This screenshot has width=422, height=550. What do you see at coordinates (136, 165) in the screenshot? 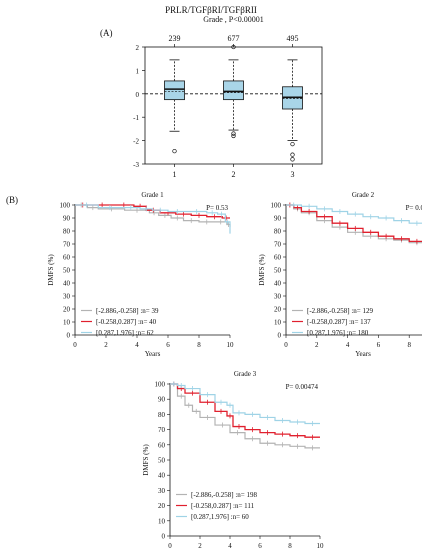
I see `y-tick-label: -3` at bounding box center [136, 165].